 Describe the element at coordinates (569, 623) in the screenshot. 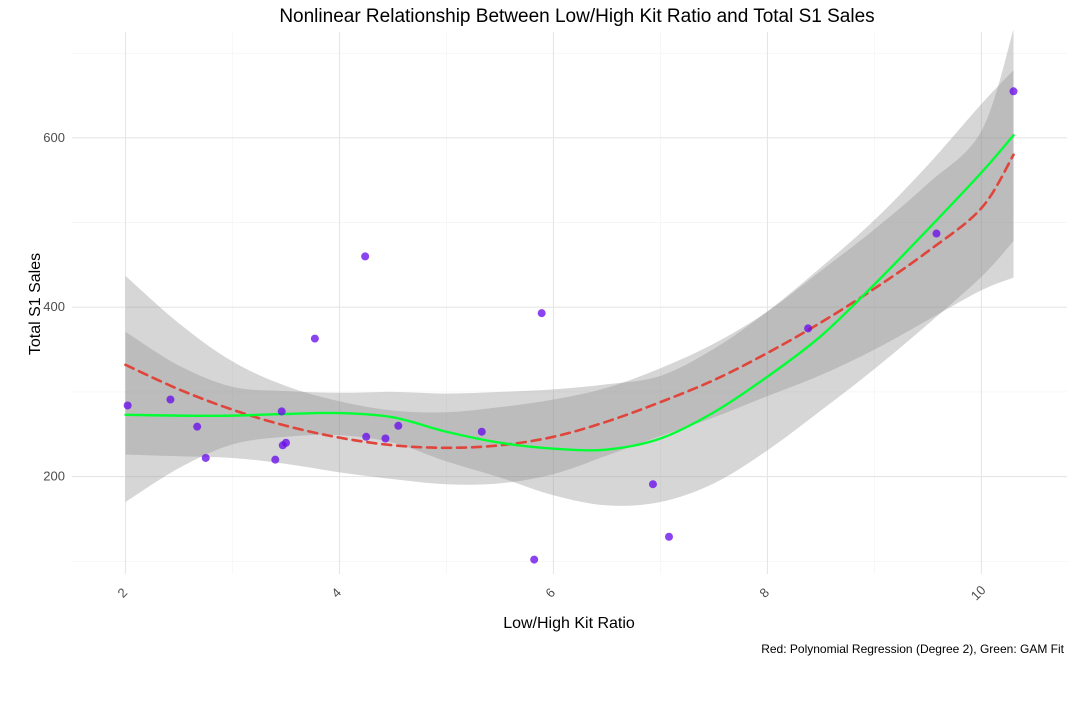

I see `x-axis-title: Low/High Kit Ratio` at that location.